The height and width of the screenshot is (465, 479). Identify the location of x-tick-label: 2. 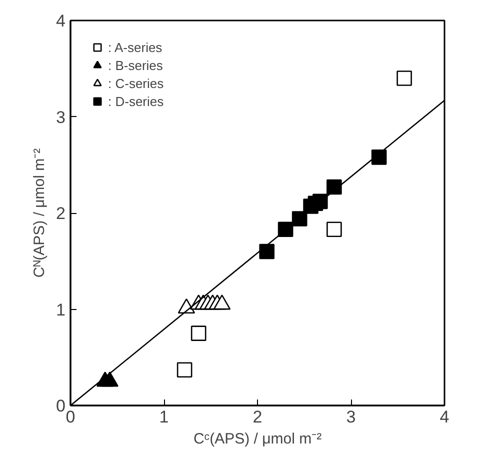
(257, 417).